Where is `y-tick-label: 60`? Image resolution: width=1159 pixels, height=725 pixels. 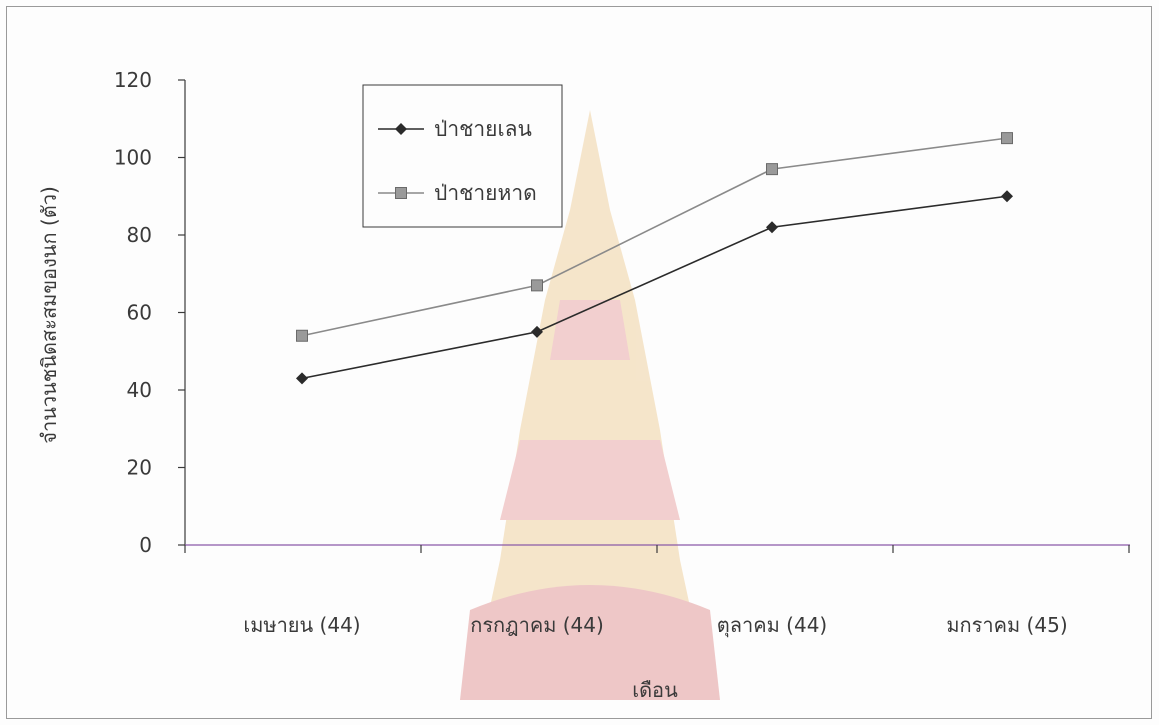 y-tick-label: 60 is located at coordinates (139, 313).